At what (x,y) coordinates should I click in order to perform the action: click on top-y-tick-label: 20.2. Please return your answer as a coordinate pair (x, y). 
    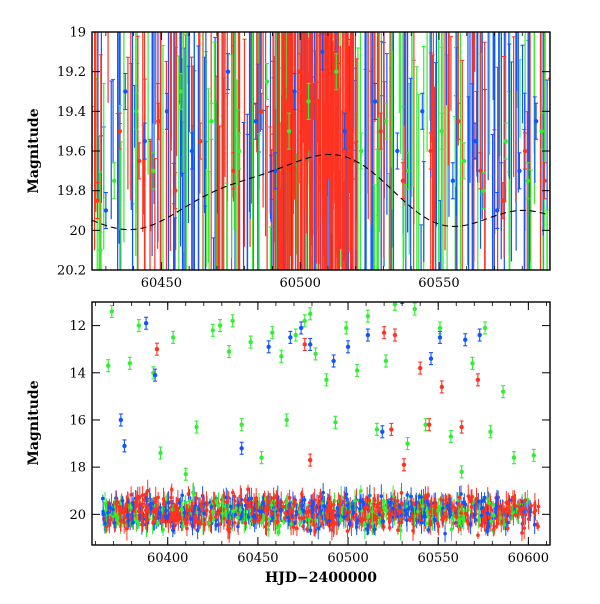
    Looking at the image, I should click on (71, 271).